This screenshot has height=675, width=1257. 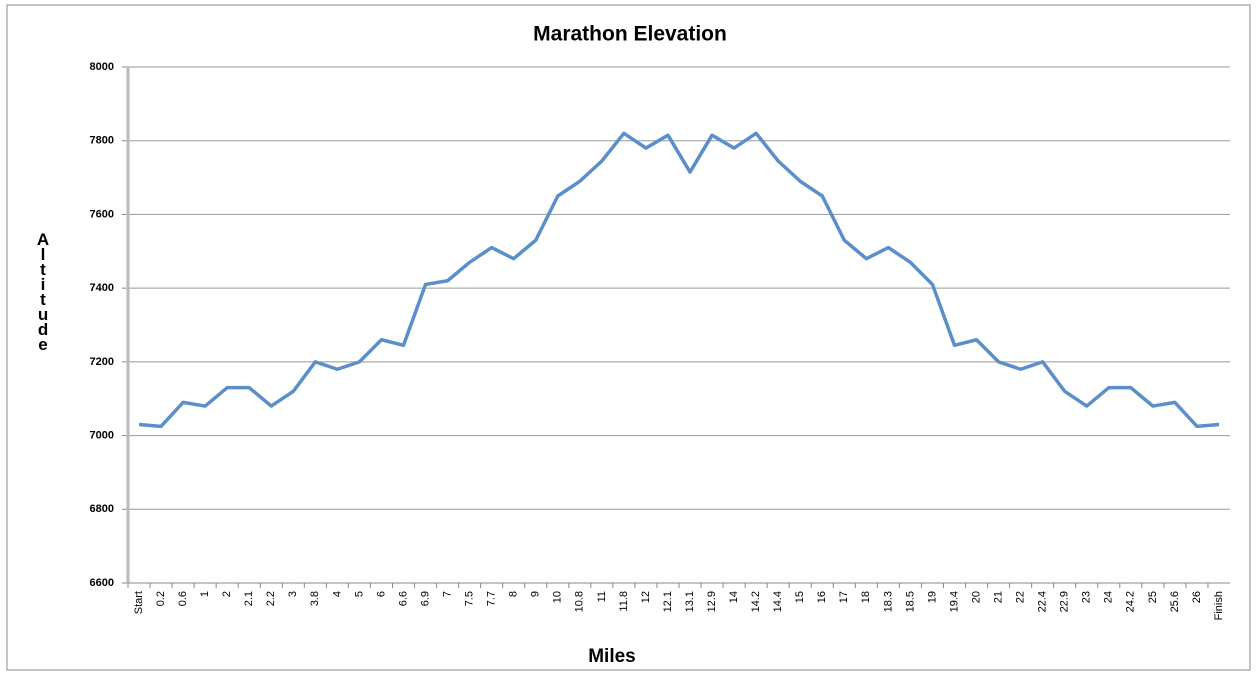 What do you see at coordinates (712, 601) in the screenshot?
I see `x-tick-label: 12.9` at bounding box center [712, 601].